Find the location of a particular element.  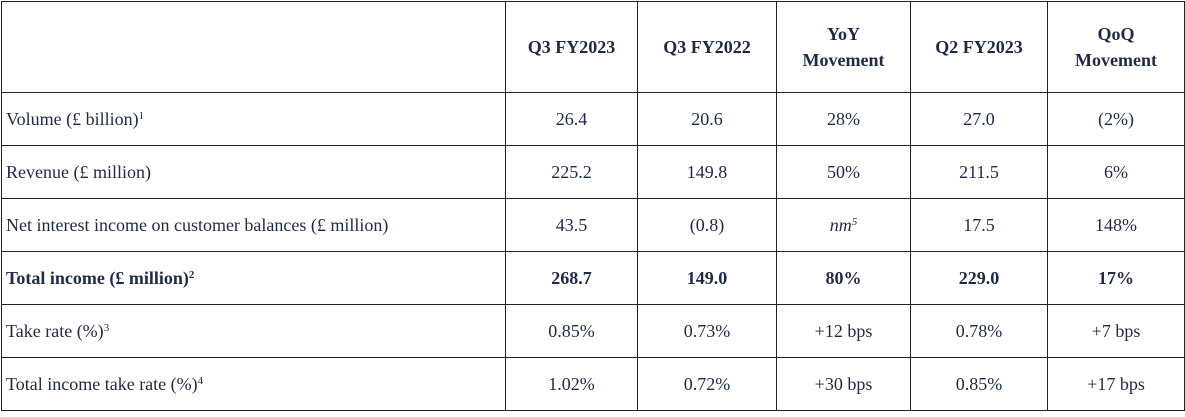

value-cell: 80% is located at coordinates (843, 278).